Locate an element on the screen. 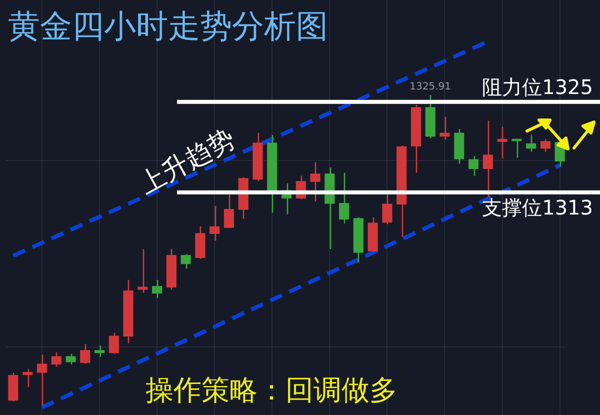 The height and width of the screenshot is (415, 600). ref-line-label: 支撑位1313 is located at coordinates (537, 208).